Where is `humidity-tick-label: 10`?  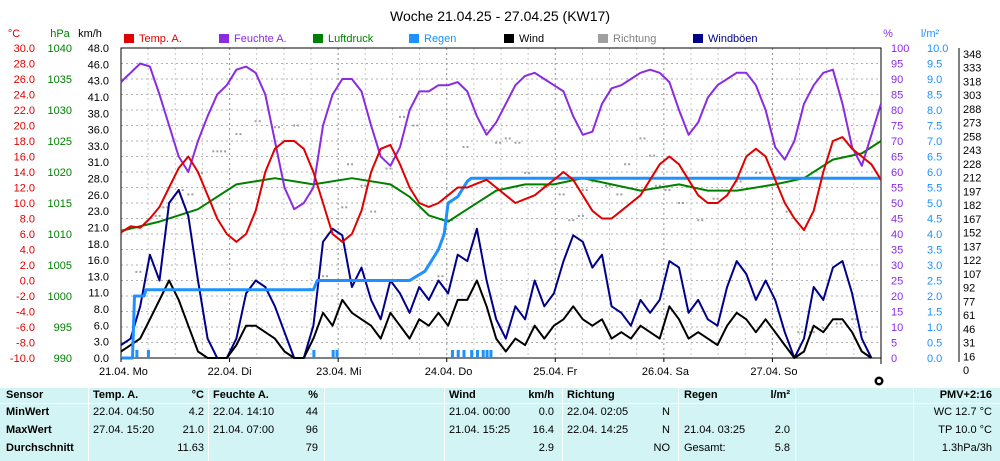
humidity-tick-label: 10 is located at coordinates (897, 328).